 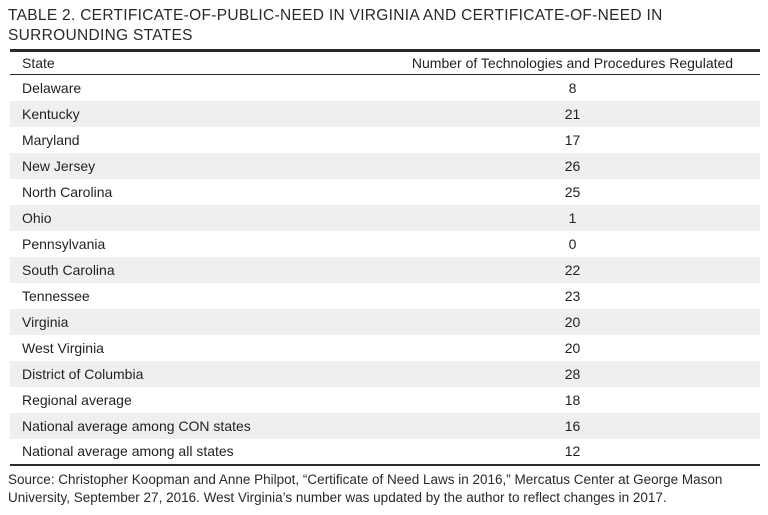 I want to click on table-row: Pennsylvania 0, so click(x=385, y=244).